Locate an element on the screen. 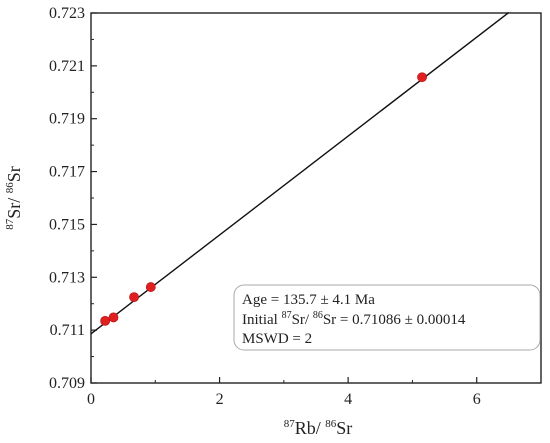 This screenshot has width=550, height=443. y-axis-title-base2: Sr is located at coordinates (14, 174).